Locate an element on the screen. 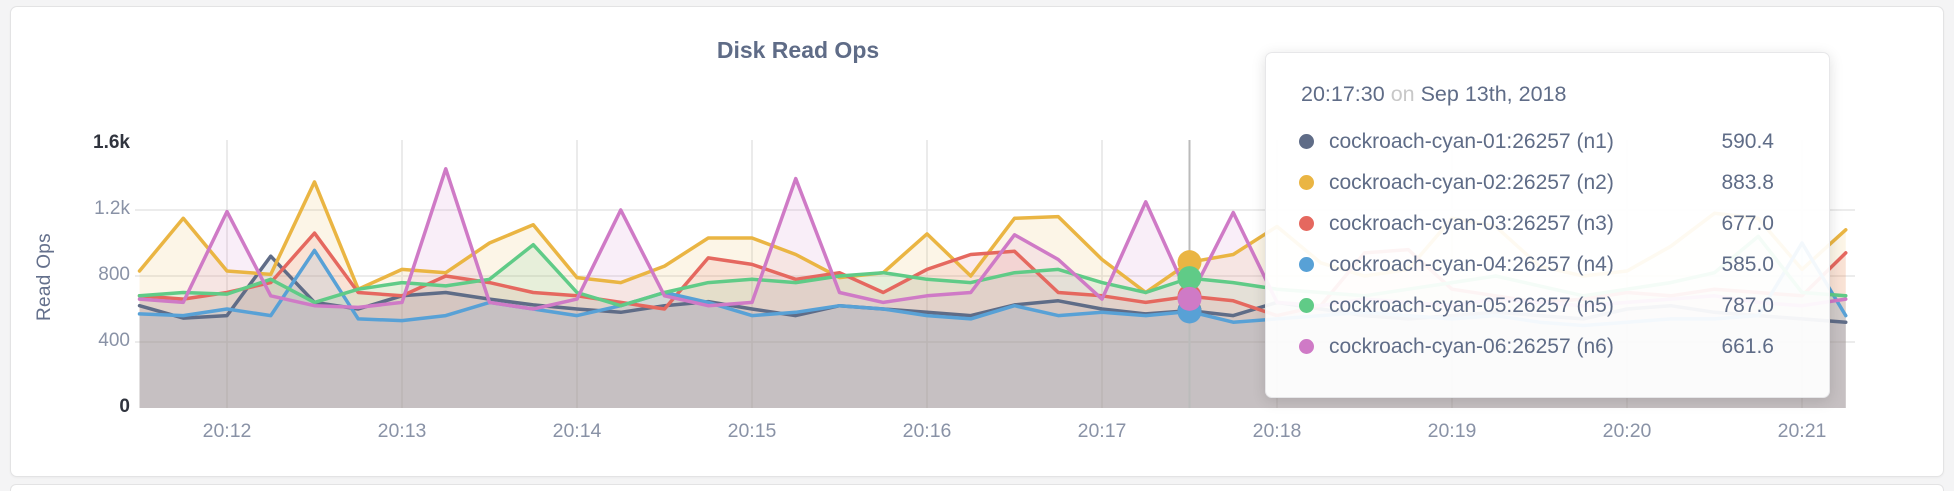  tooltip-series-label: cockroach-cyan-01:26257 (n1) is located at coordinates (1471, 141).